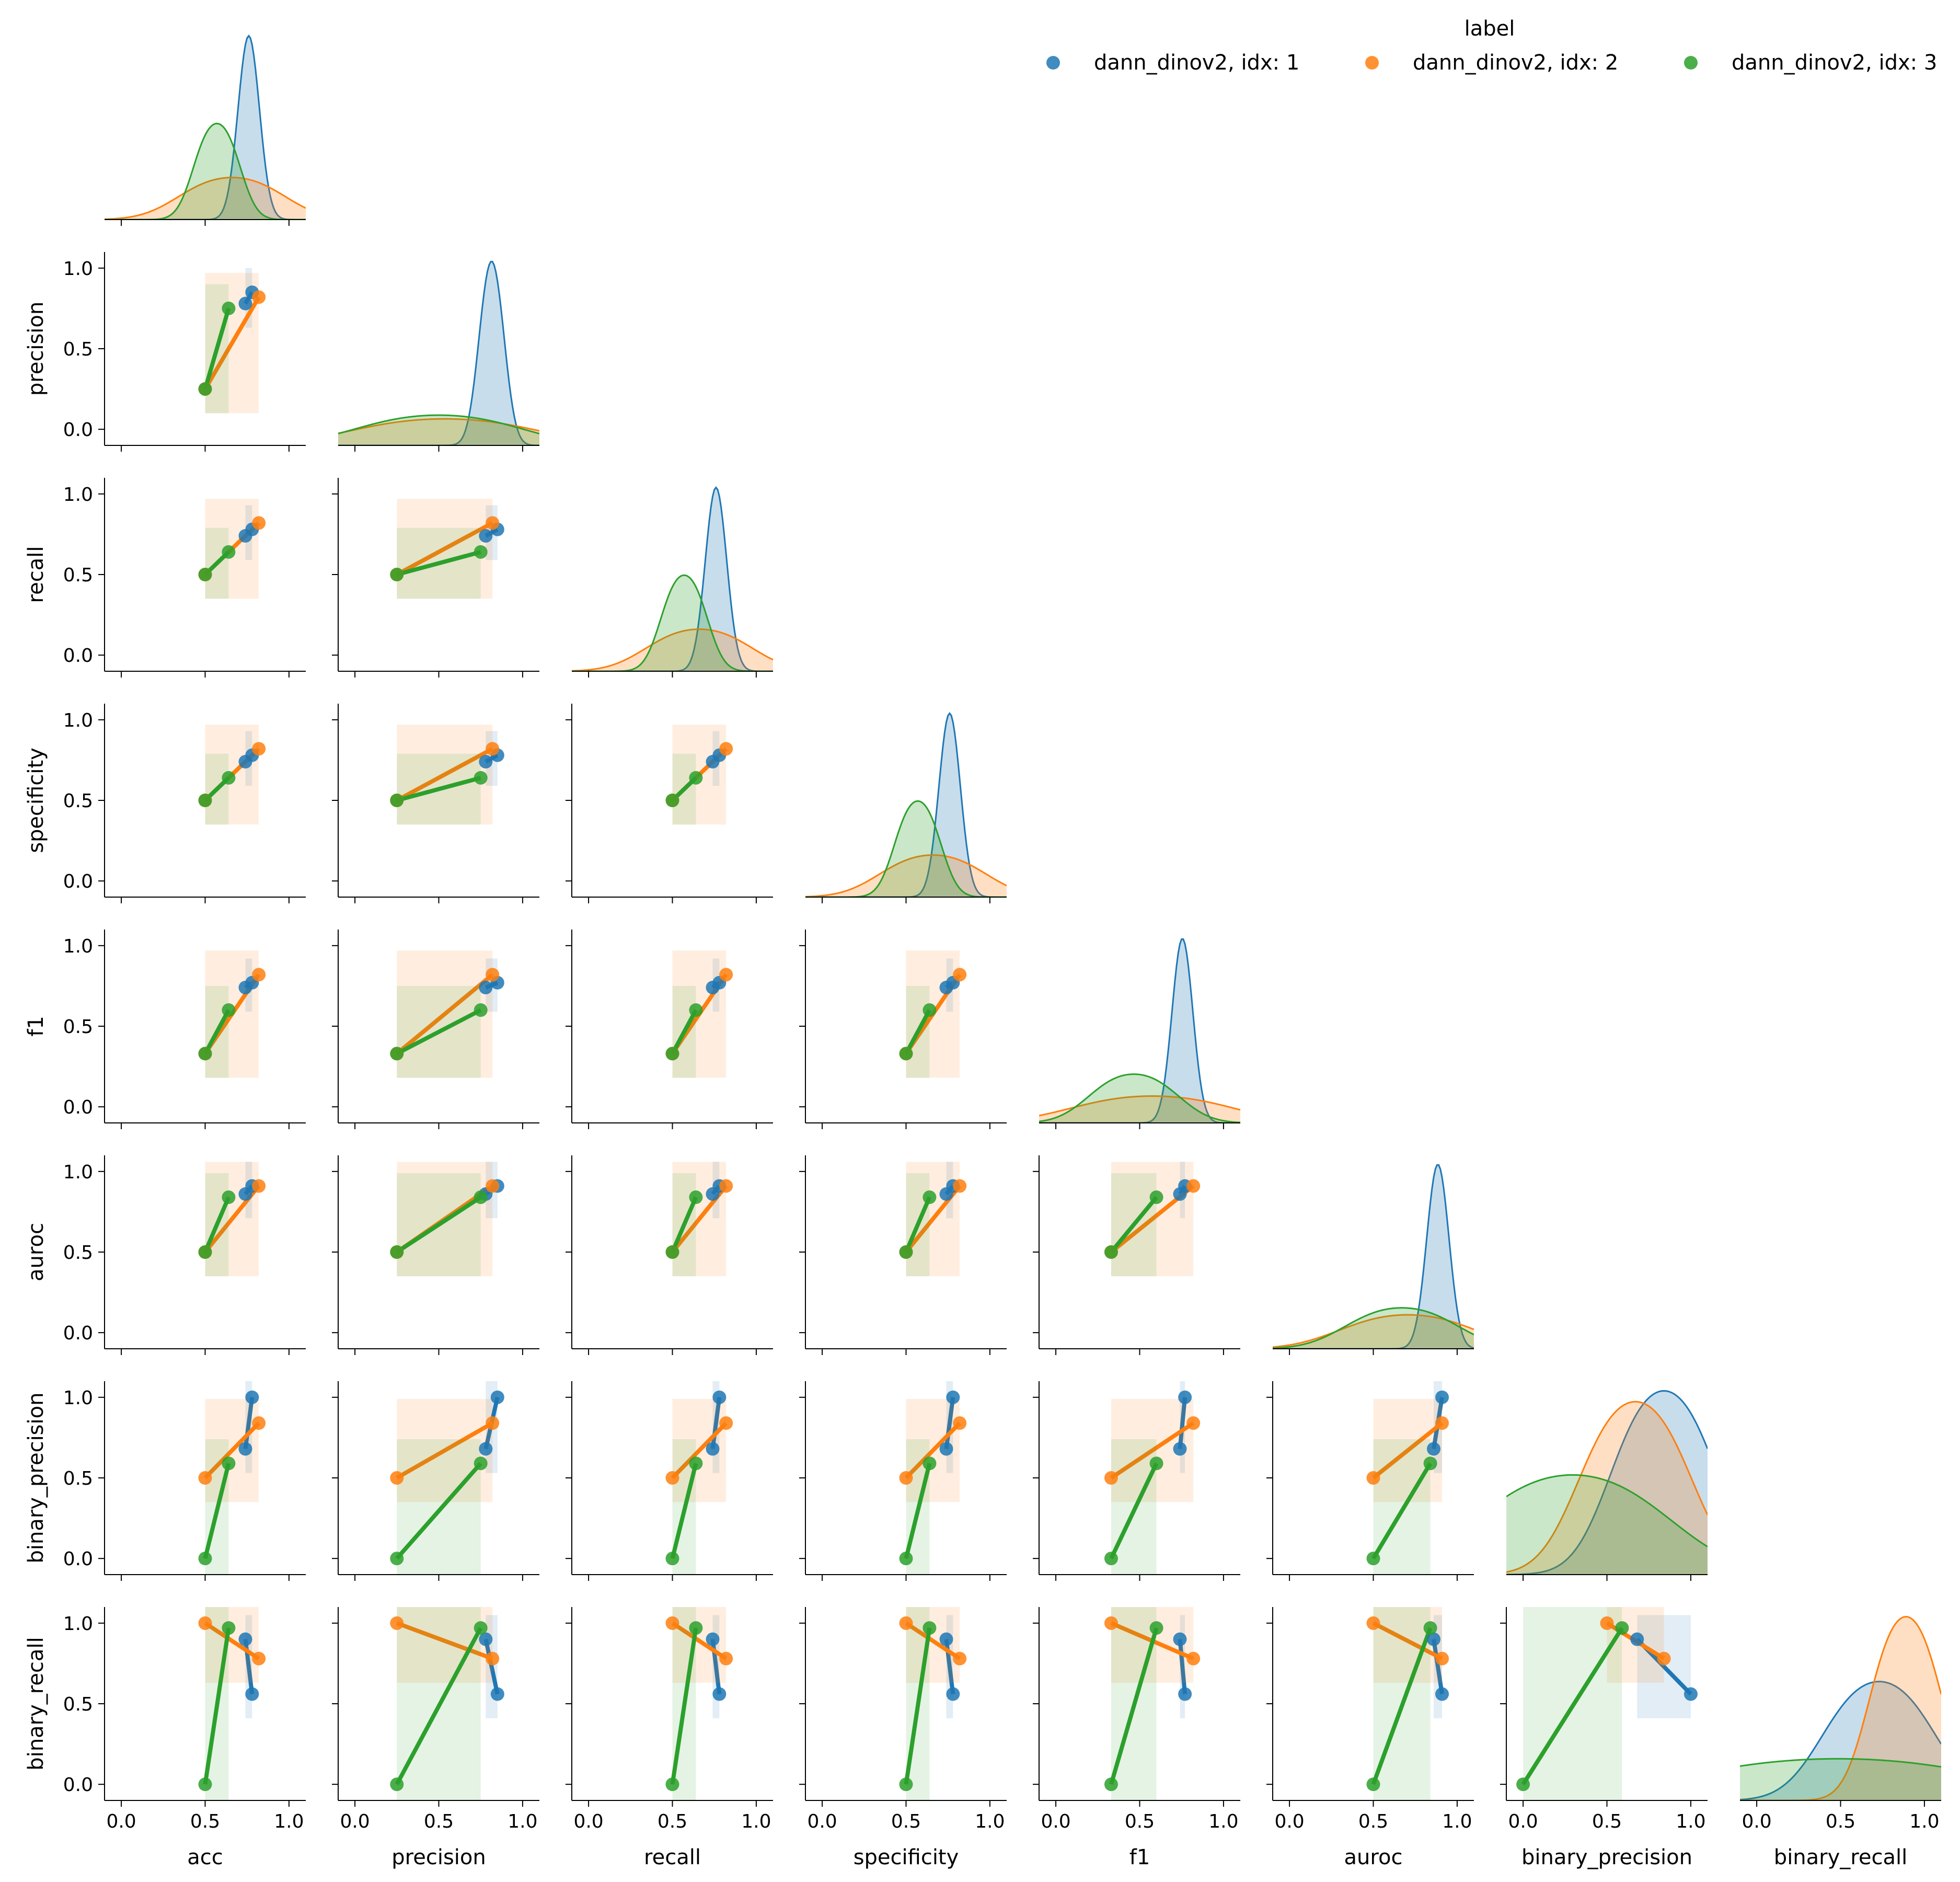  What do you see at coordinates (903, 1029) in the screenshot?
I see `panel-f1-vs-specificity` at bounding box center [903, 1029].